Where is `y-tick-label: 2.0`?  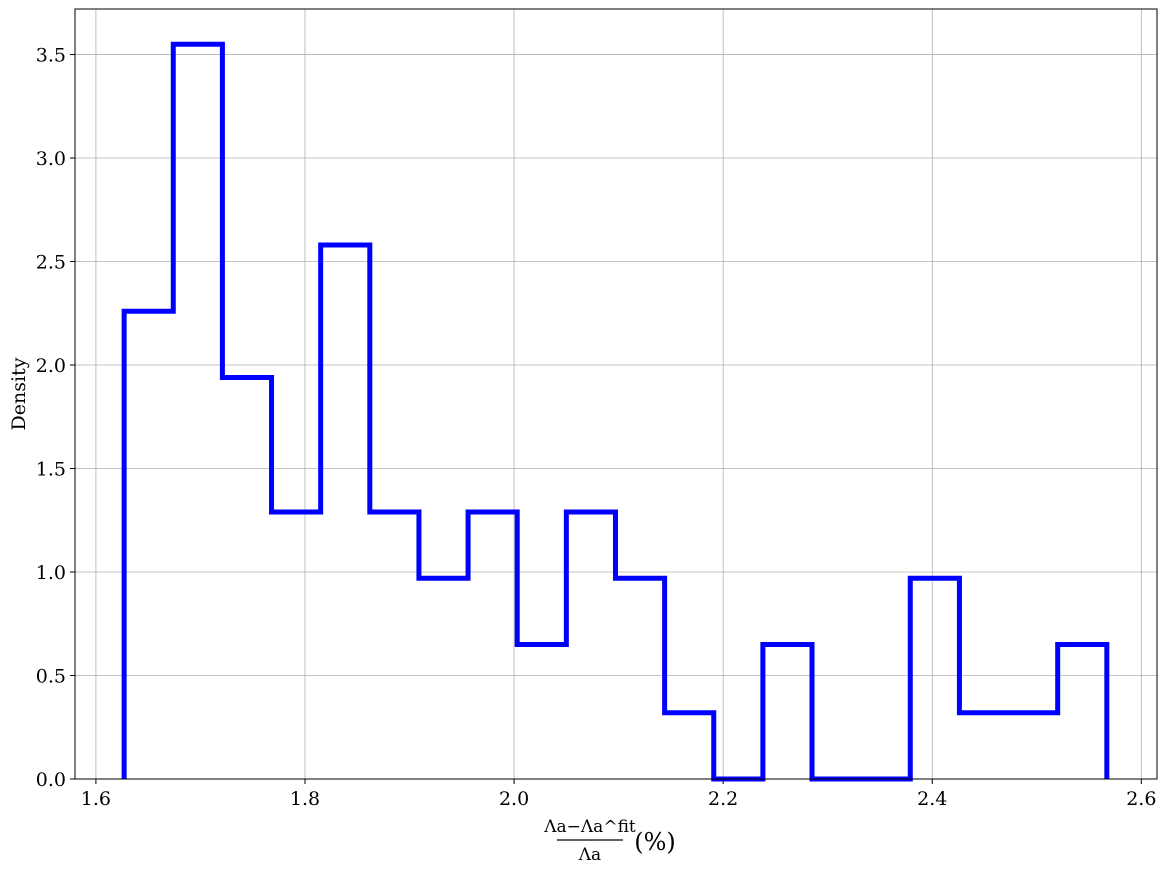
y-tick-label: 2.0 is located at coordinates (51, 366).